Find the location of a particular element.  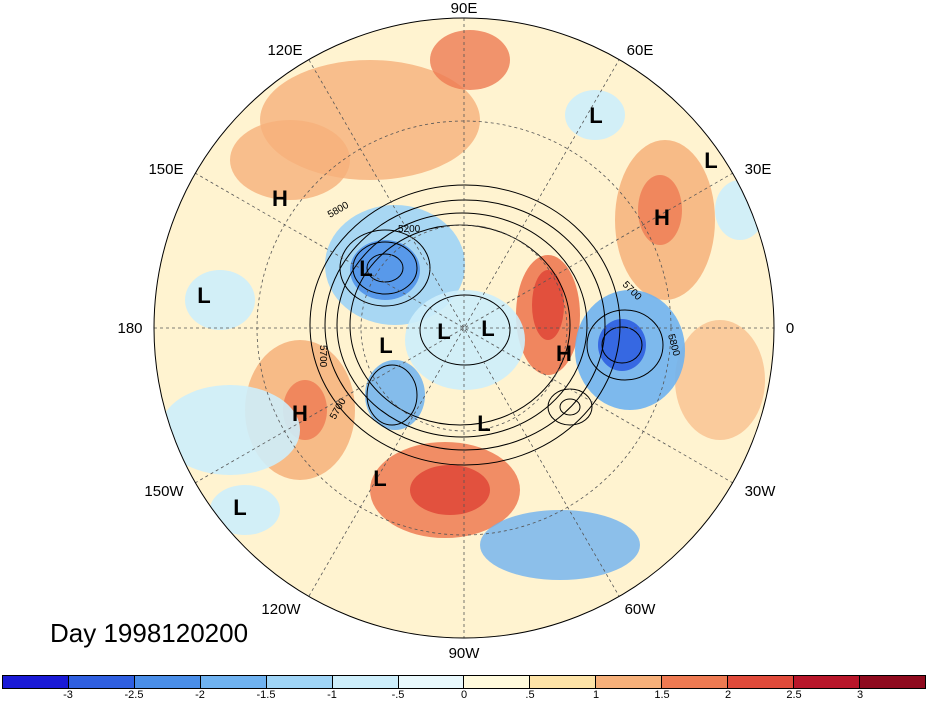

lon-label-60e: 60E is located at coordinates (640, 50).